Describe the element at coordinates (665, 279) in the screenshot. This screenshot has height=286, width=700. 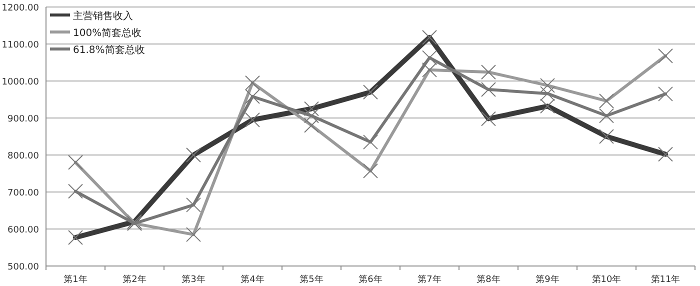
I see `x-tick-label: 第11年` at that location.